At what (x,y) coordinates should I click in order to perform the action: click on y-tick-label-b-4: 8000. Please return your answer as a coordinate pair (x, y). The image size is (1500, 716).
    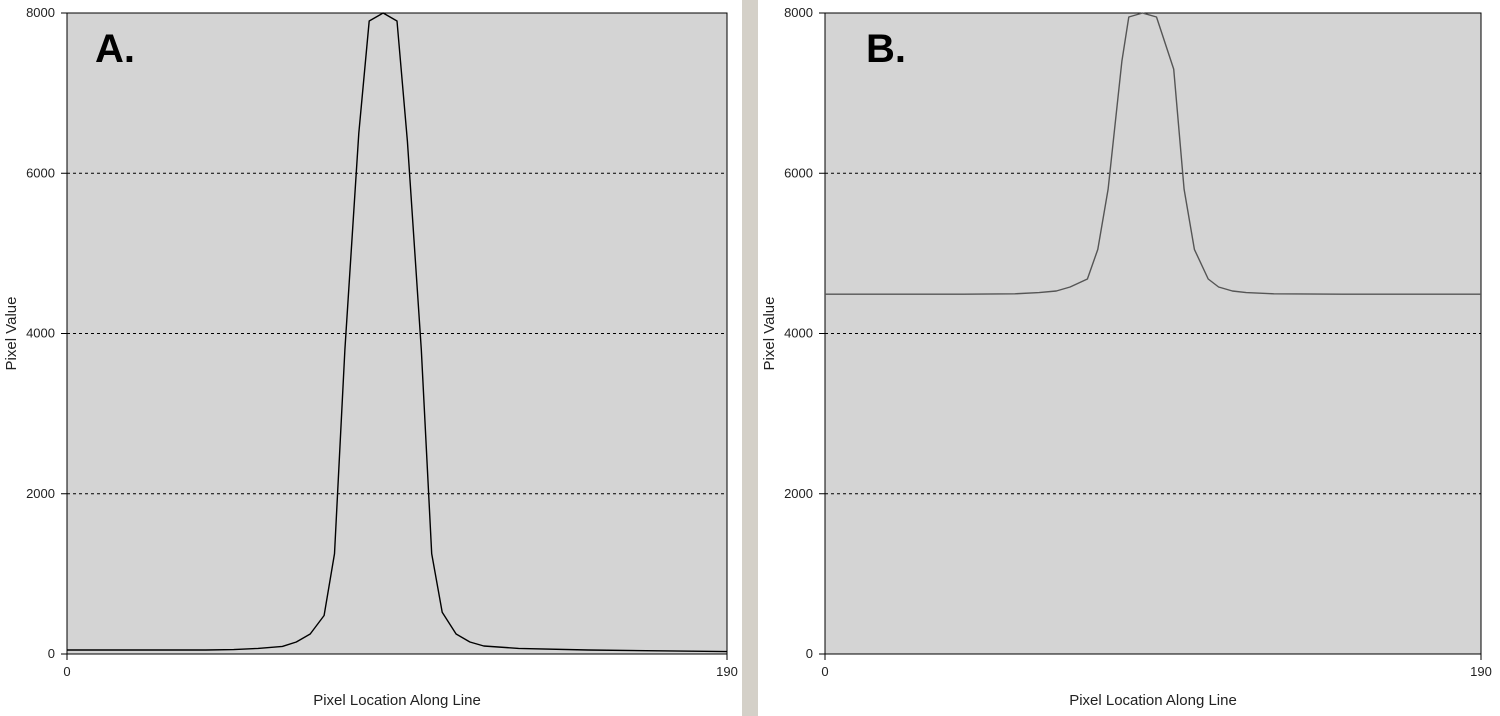
    Looking at the image, I should click on (798, 12).